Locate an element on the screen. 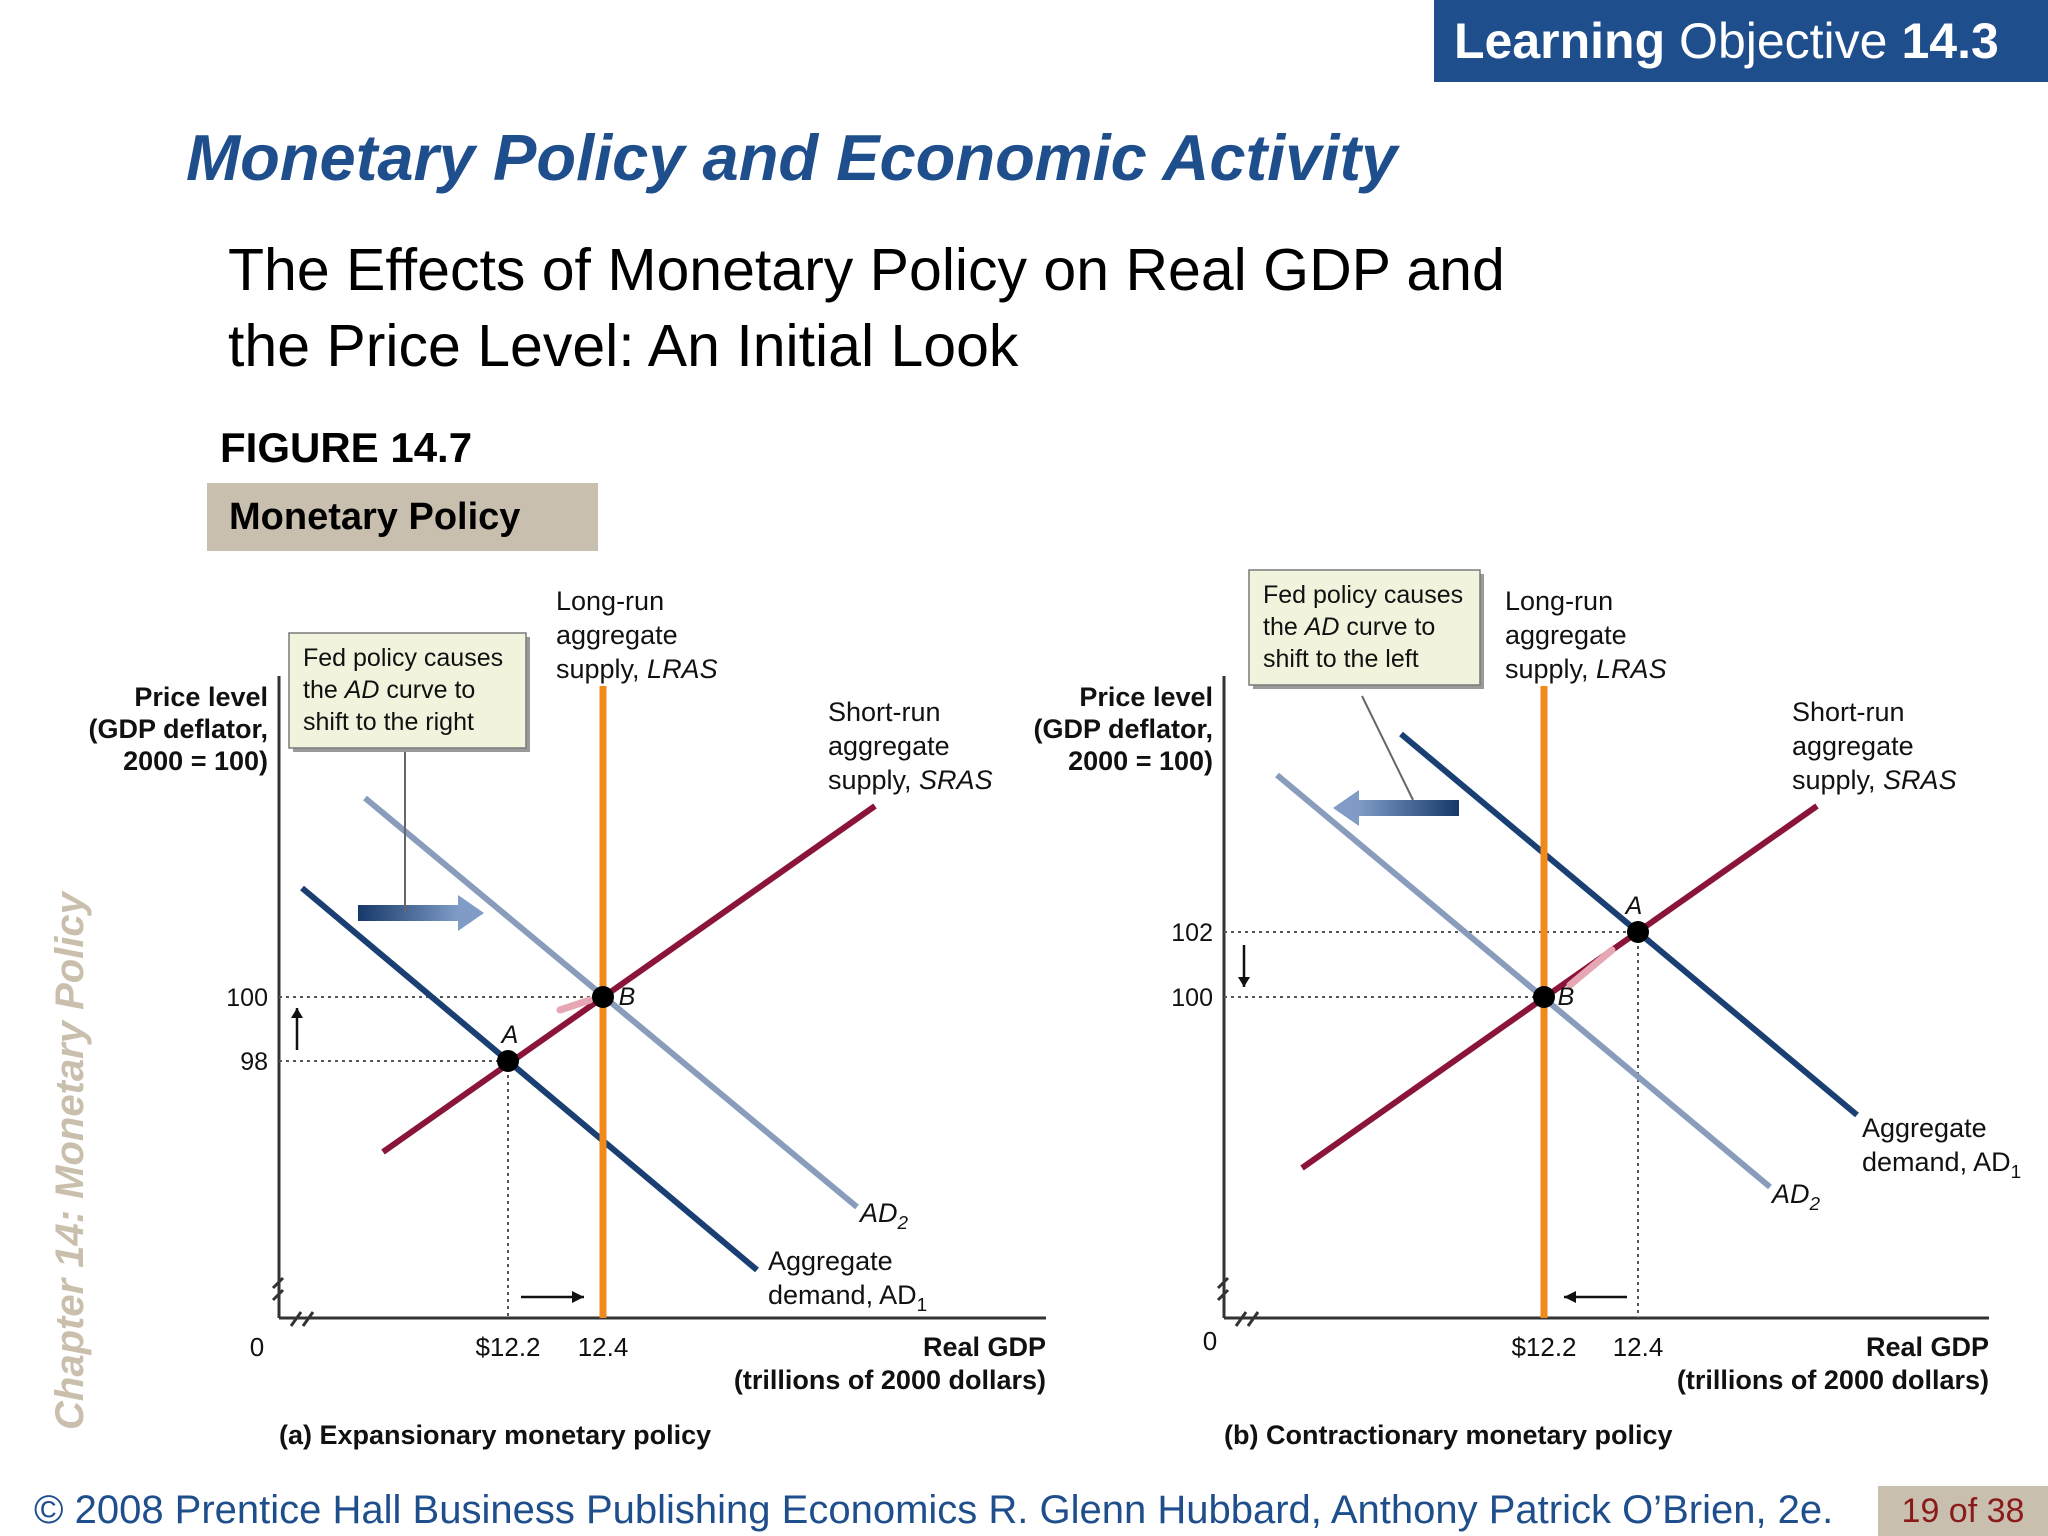 Image resolution: width=2048 pixels, height=1536 pixels. figure-tag: Monetary Policy is located at coordinates (402, 517).